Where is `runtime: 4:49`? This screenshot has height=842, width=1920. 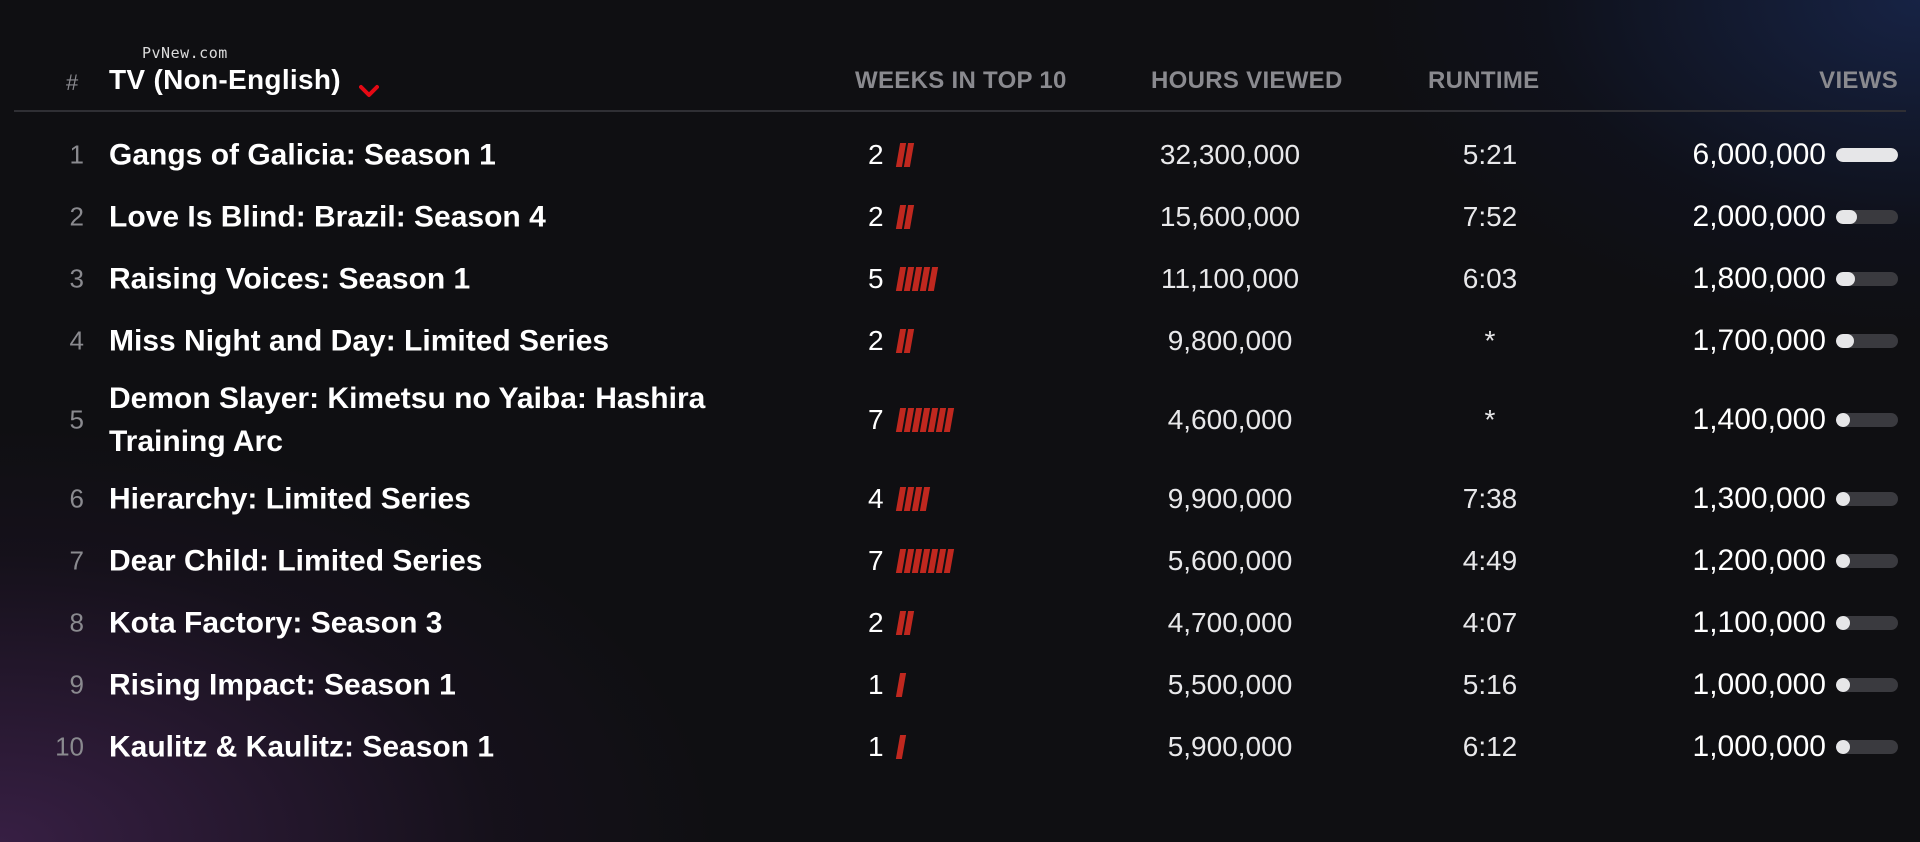 runtime: 4:49 is located at coordinates (1490, 560).